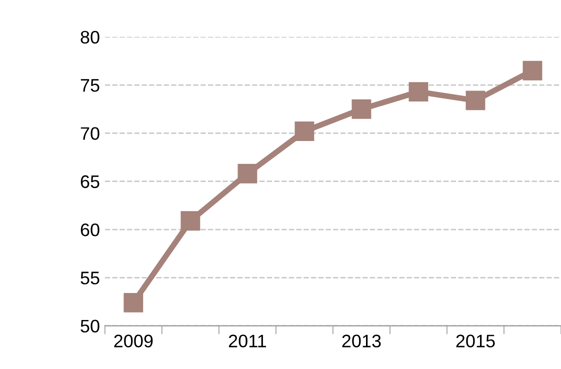  Describe the element at coordinates (133, 341) in the screenshot. I see `x-tick-label: 2009` at that location.